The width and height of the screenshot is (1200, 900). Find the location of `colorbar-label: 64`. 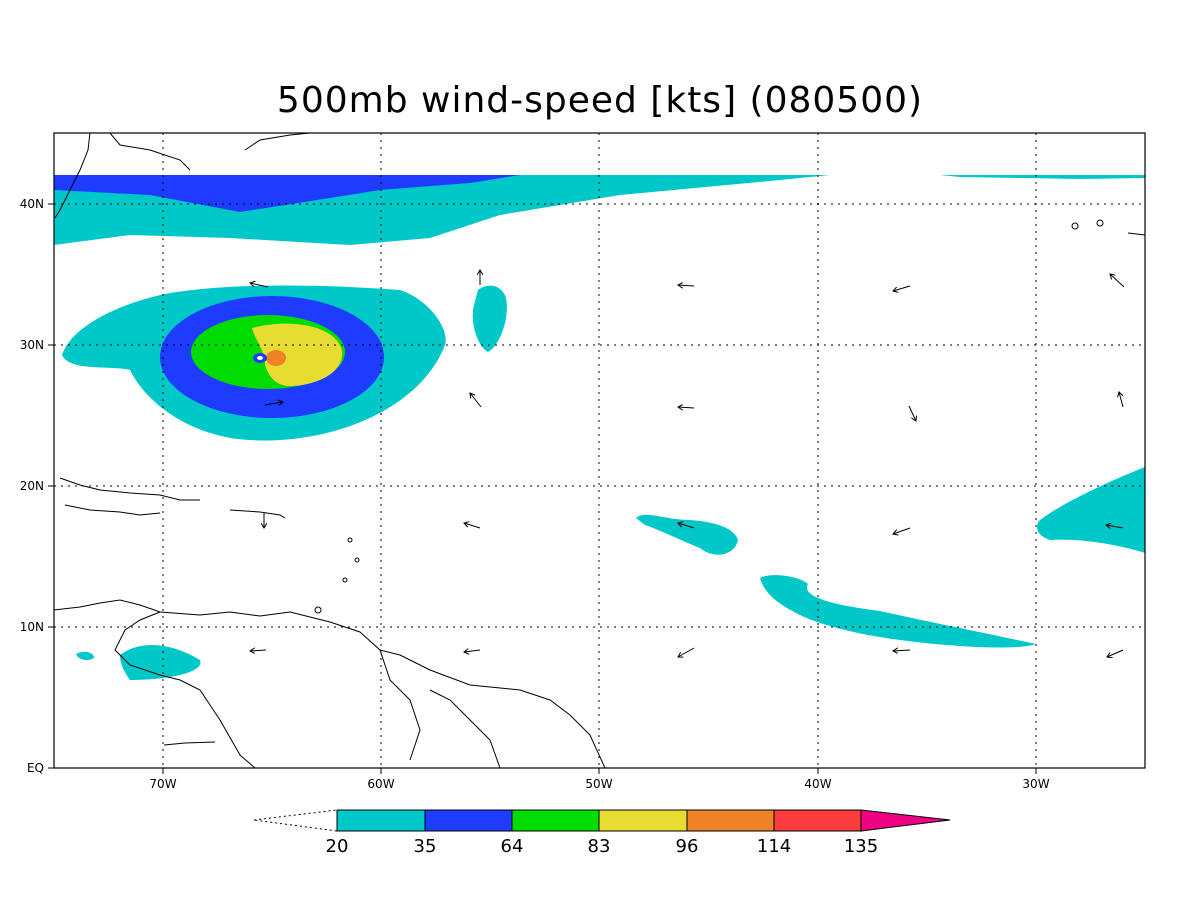

colorbar-label: 64 is located at coordinates (512, 846).